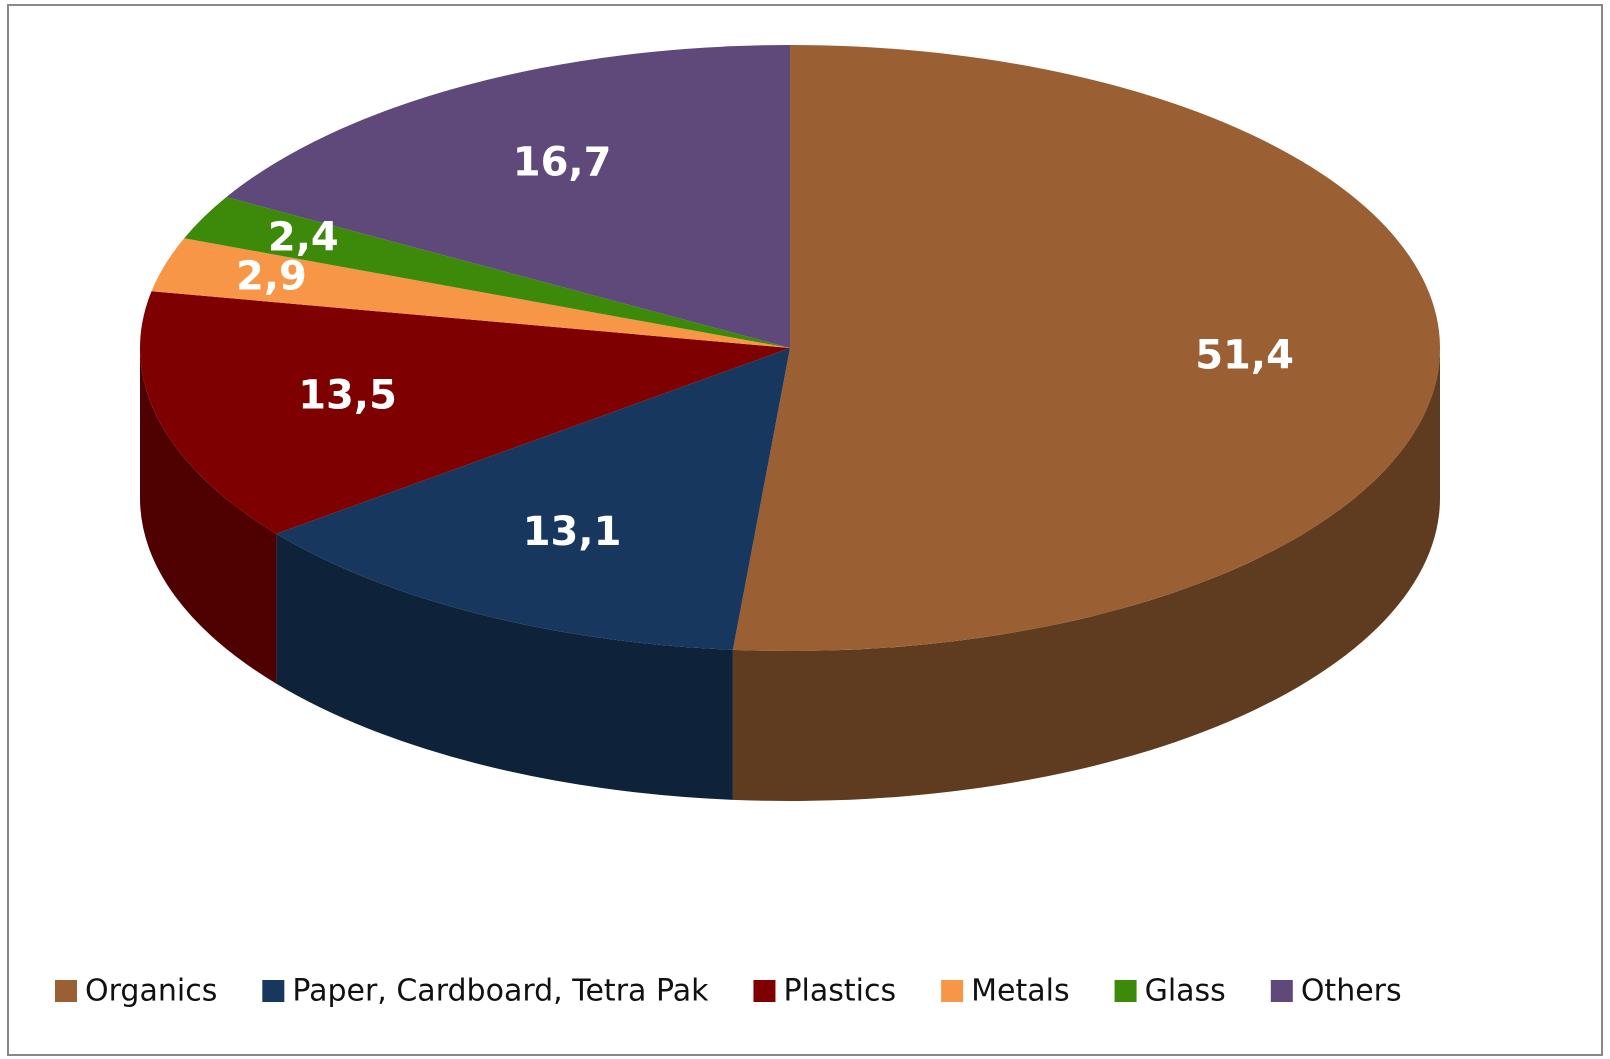  Describe the element at coordinates (1244, 355) in the screenshot. I see `value-label: 51,4` at that location.